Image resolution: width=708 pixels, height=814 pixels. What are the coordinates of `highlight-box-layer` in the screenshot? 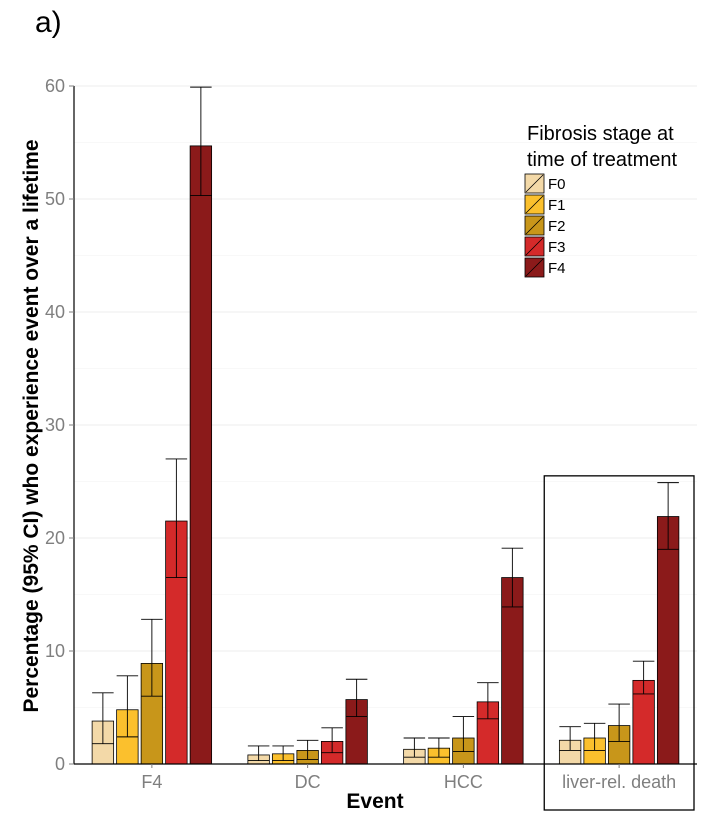 It's located at (619, 643).